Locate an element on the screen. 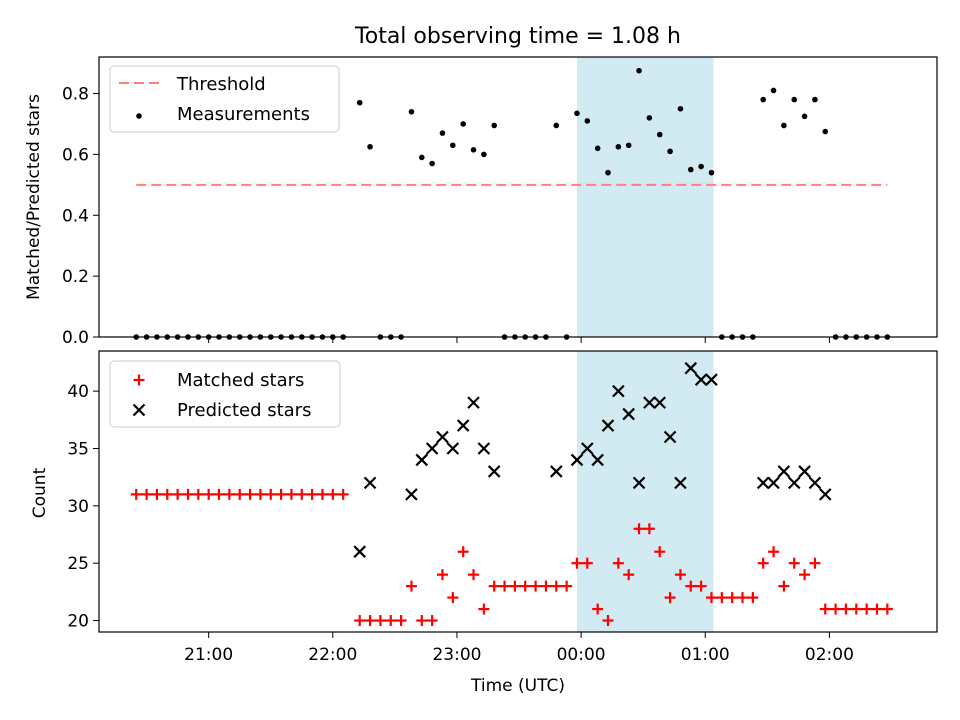 This screenshot has height=720, width=960. y-tick-label: 35 is located at coordinates (78, 449).